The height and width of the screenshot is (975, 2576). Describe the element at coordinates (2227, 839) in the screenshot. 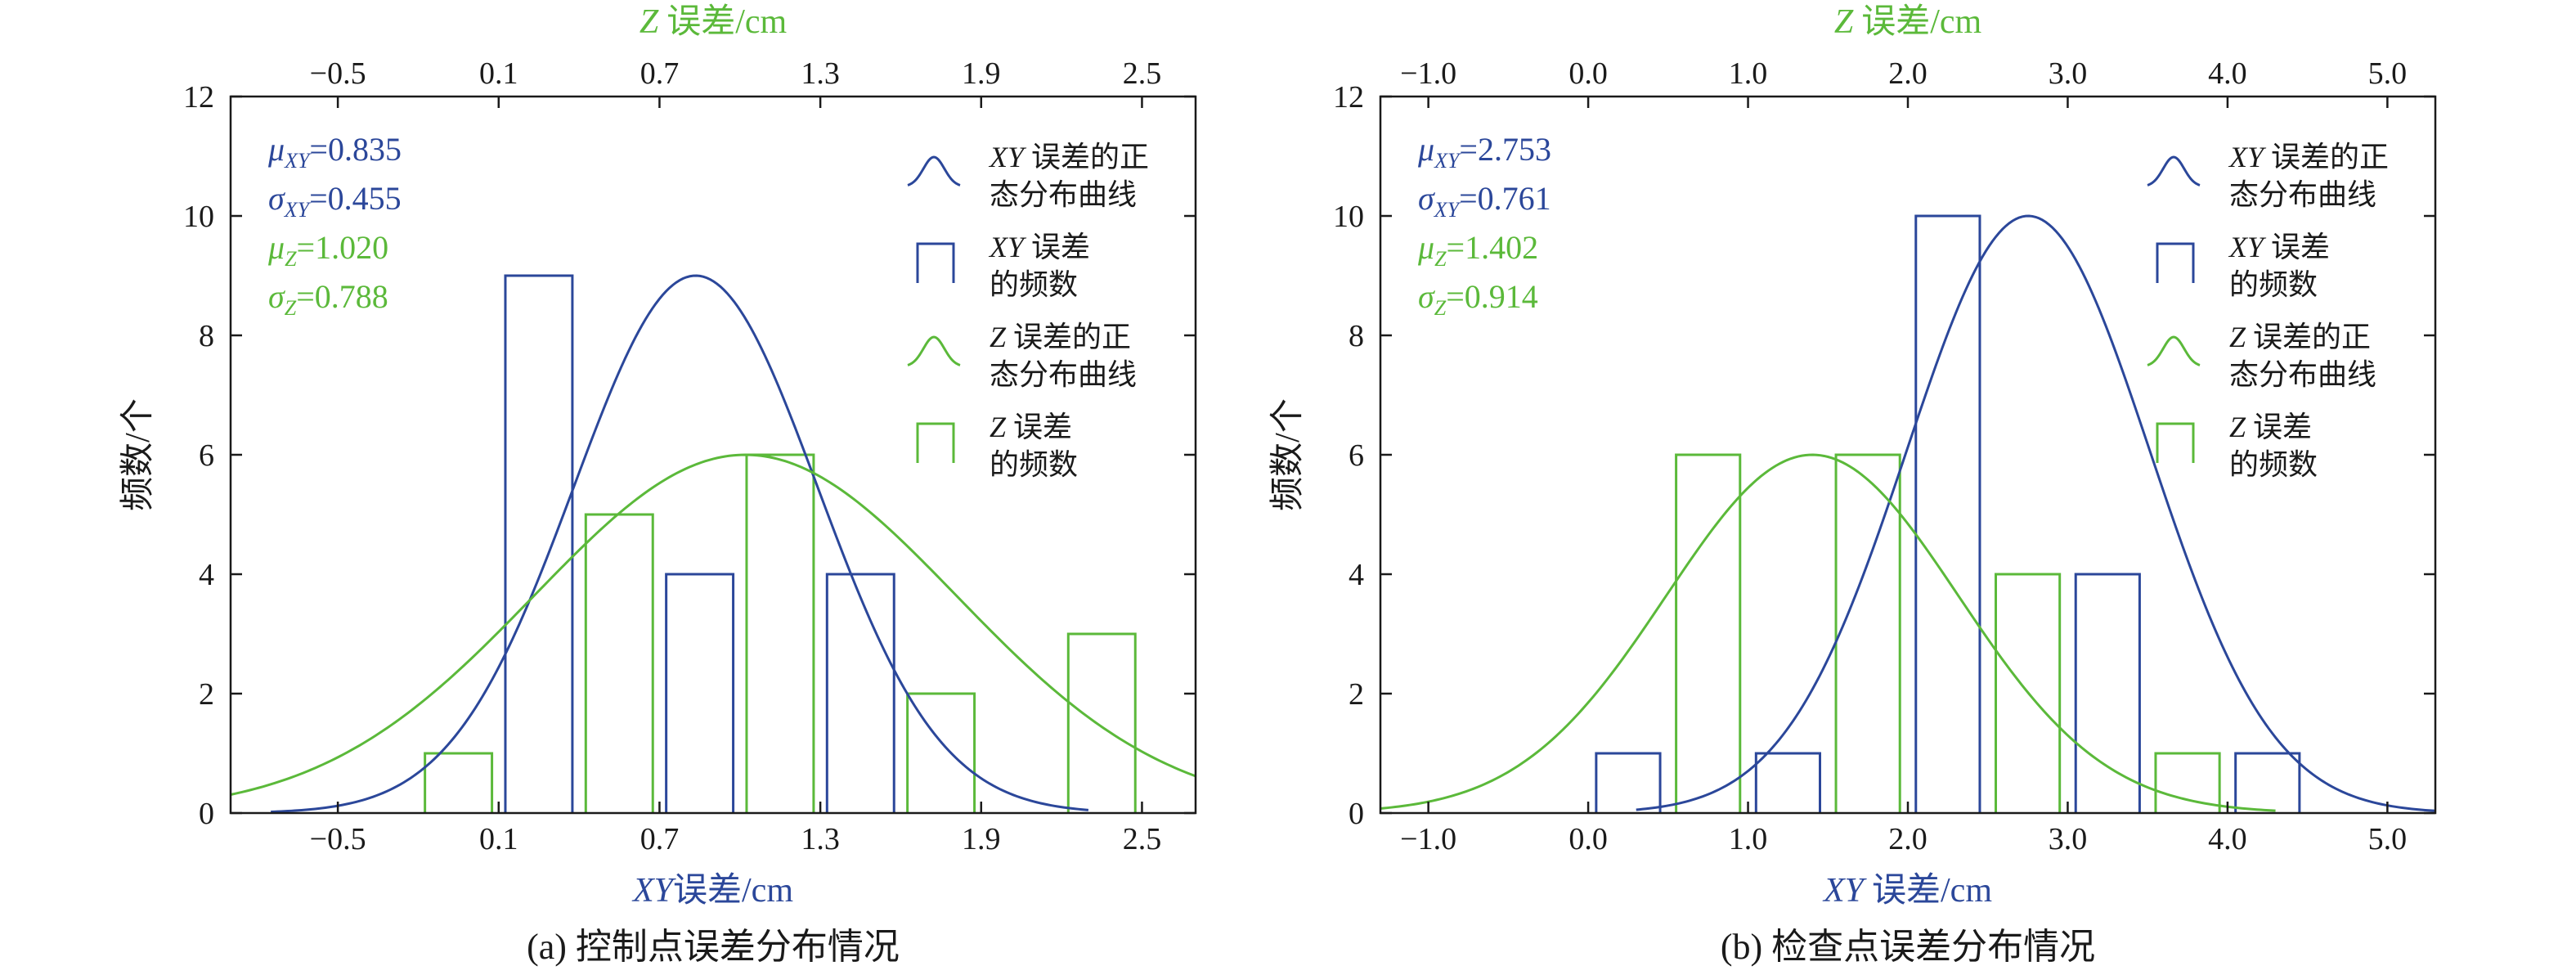

I see `x-tick-label: 4.0` at that location.